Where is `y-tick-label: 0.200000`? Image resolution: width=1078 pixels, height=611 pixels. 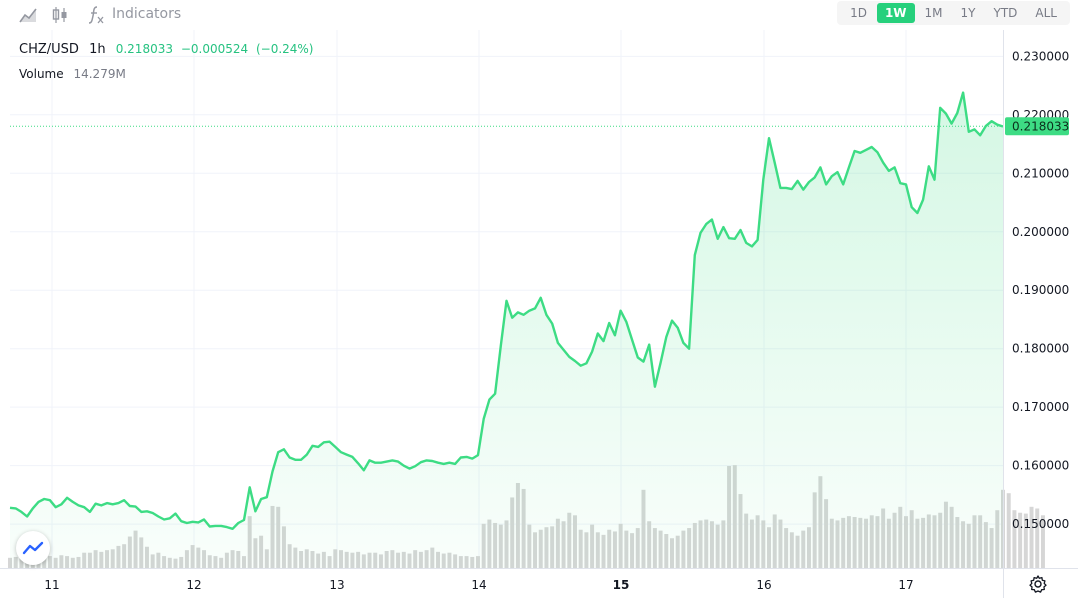 y-tick-label: 0.200000 is located at coordinates (1040, 232).